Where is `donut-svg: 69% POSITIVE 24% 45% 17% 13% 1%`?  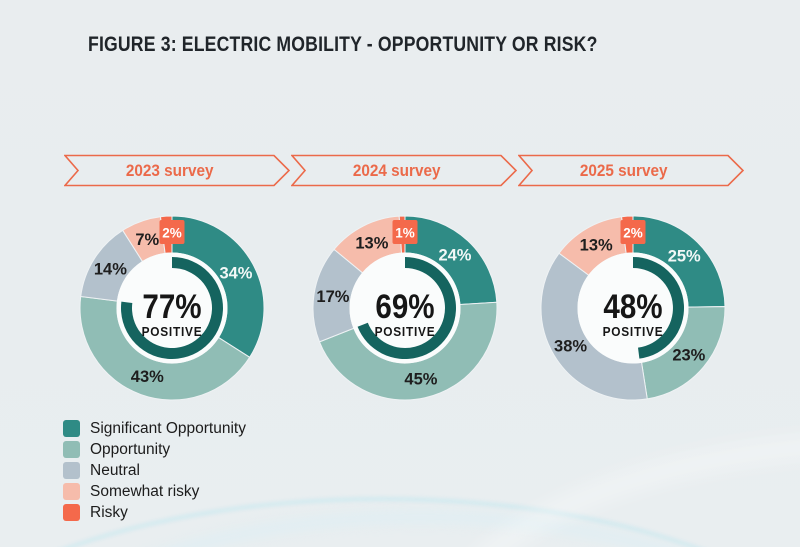
donut-svg: 69% POSITIVE 24% 45% 17% 13% 1% is located at coordinates (405, 308).